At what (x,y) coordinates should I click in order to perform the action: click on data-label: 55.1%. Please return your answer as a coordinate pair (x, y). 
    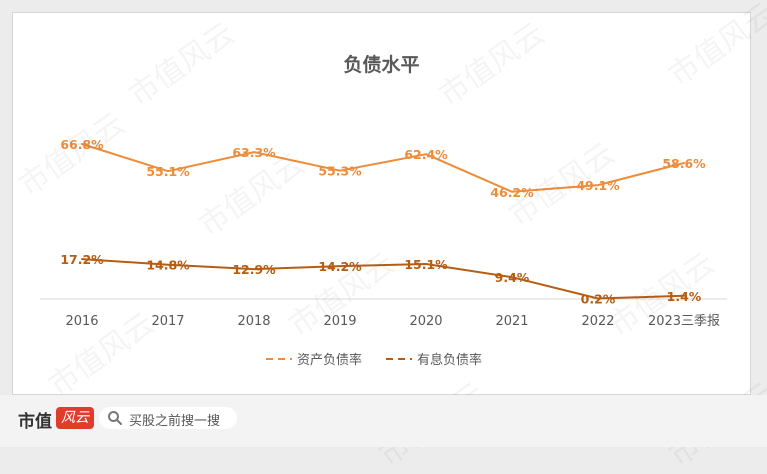
    Looking at the image, I should click on (168, 171).